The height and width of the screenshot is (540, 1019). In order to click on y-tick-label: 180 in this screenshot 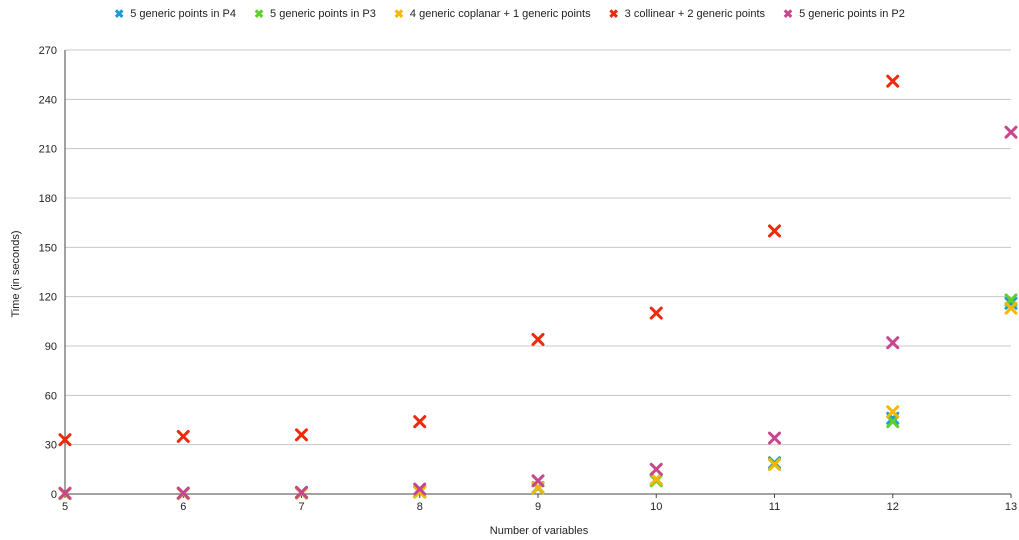, I will do `click(48, 199)`.